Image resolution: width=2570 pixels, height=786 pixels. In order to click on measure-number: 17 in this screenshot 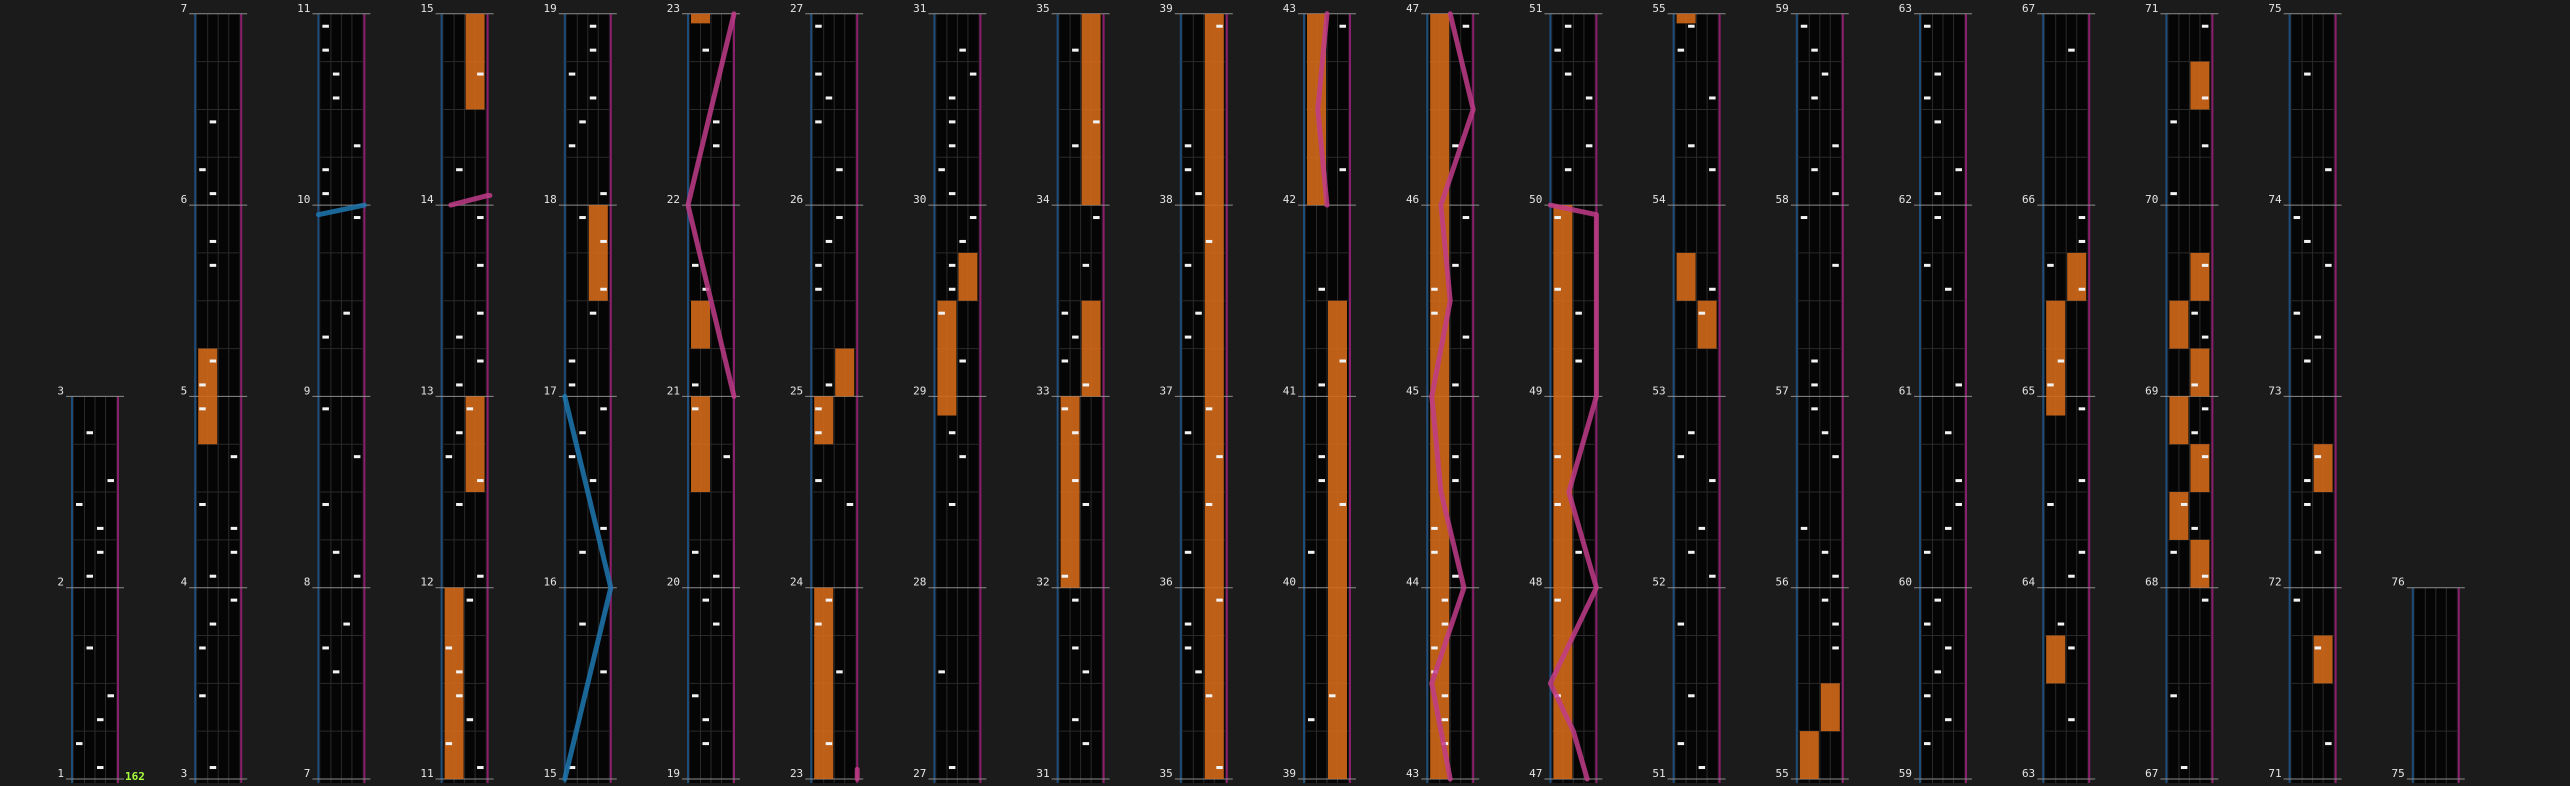, I will do `click(550, 390)`.